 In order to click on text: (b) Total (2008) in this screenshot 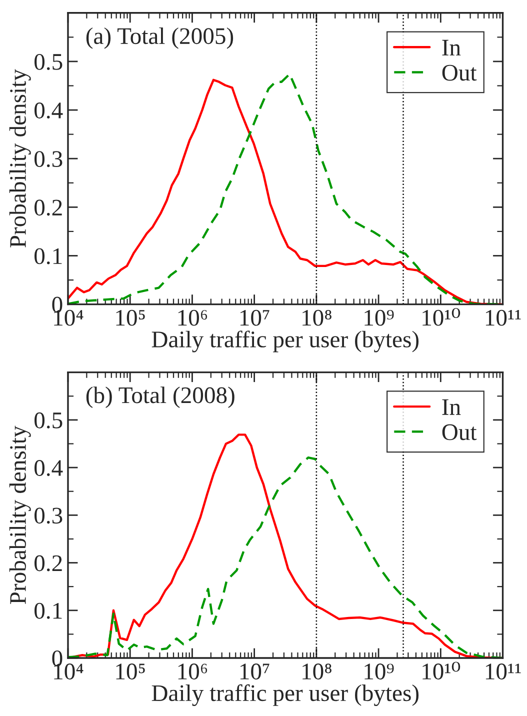, I will do `click(160, 397)`.